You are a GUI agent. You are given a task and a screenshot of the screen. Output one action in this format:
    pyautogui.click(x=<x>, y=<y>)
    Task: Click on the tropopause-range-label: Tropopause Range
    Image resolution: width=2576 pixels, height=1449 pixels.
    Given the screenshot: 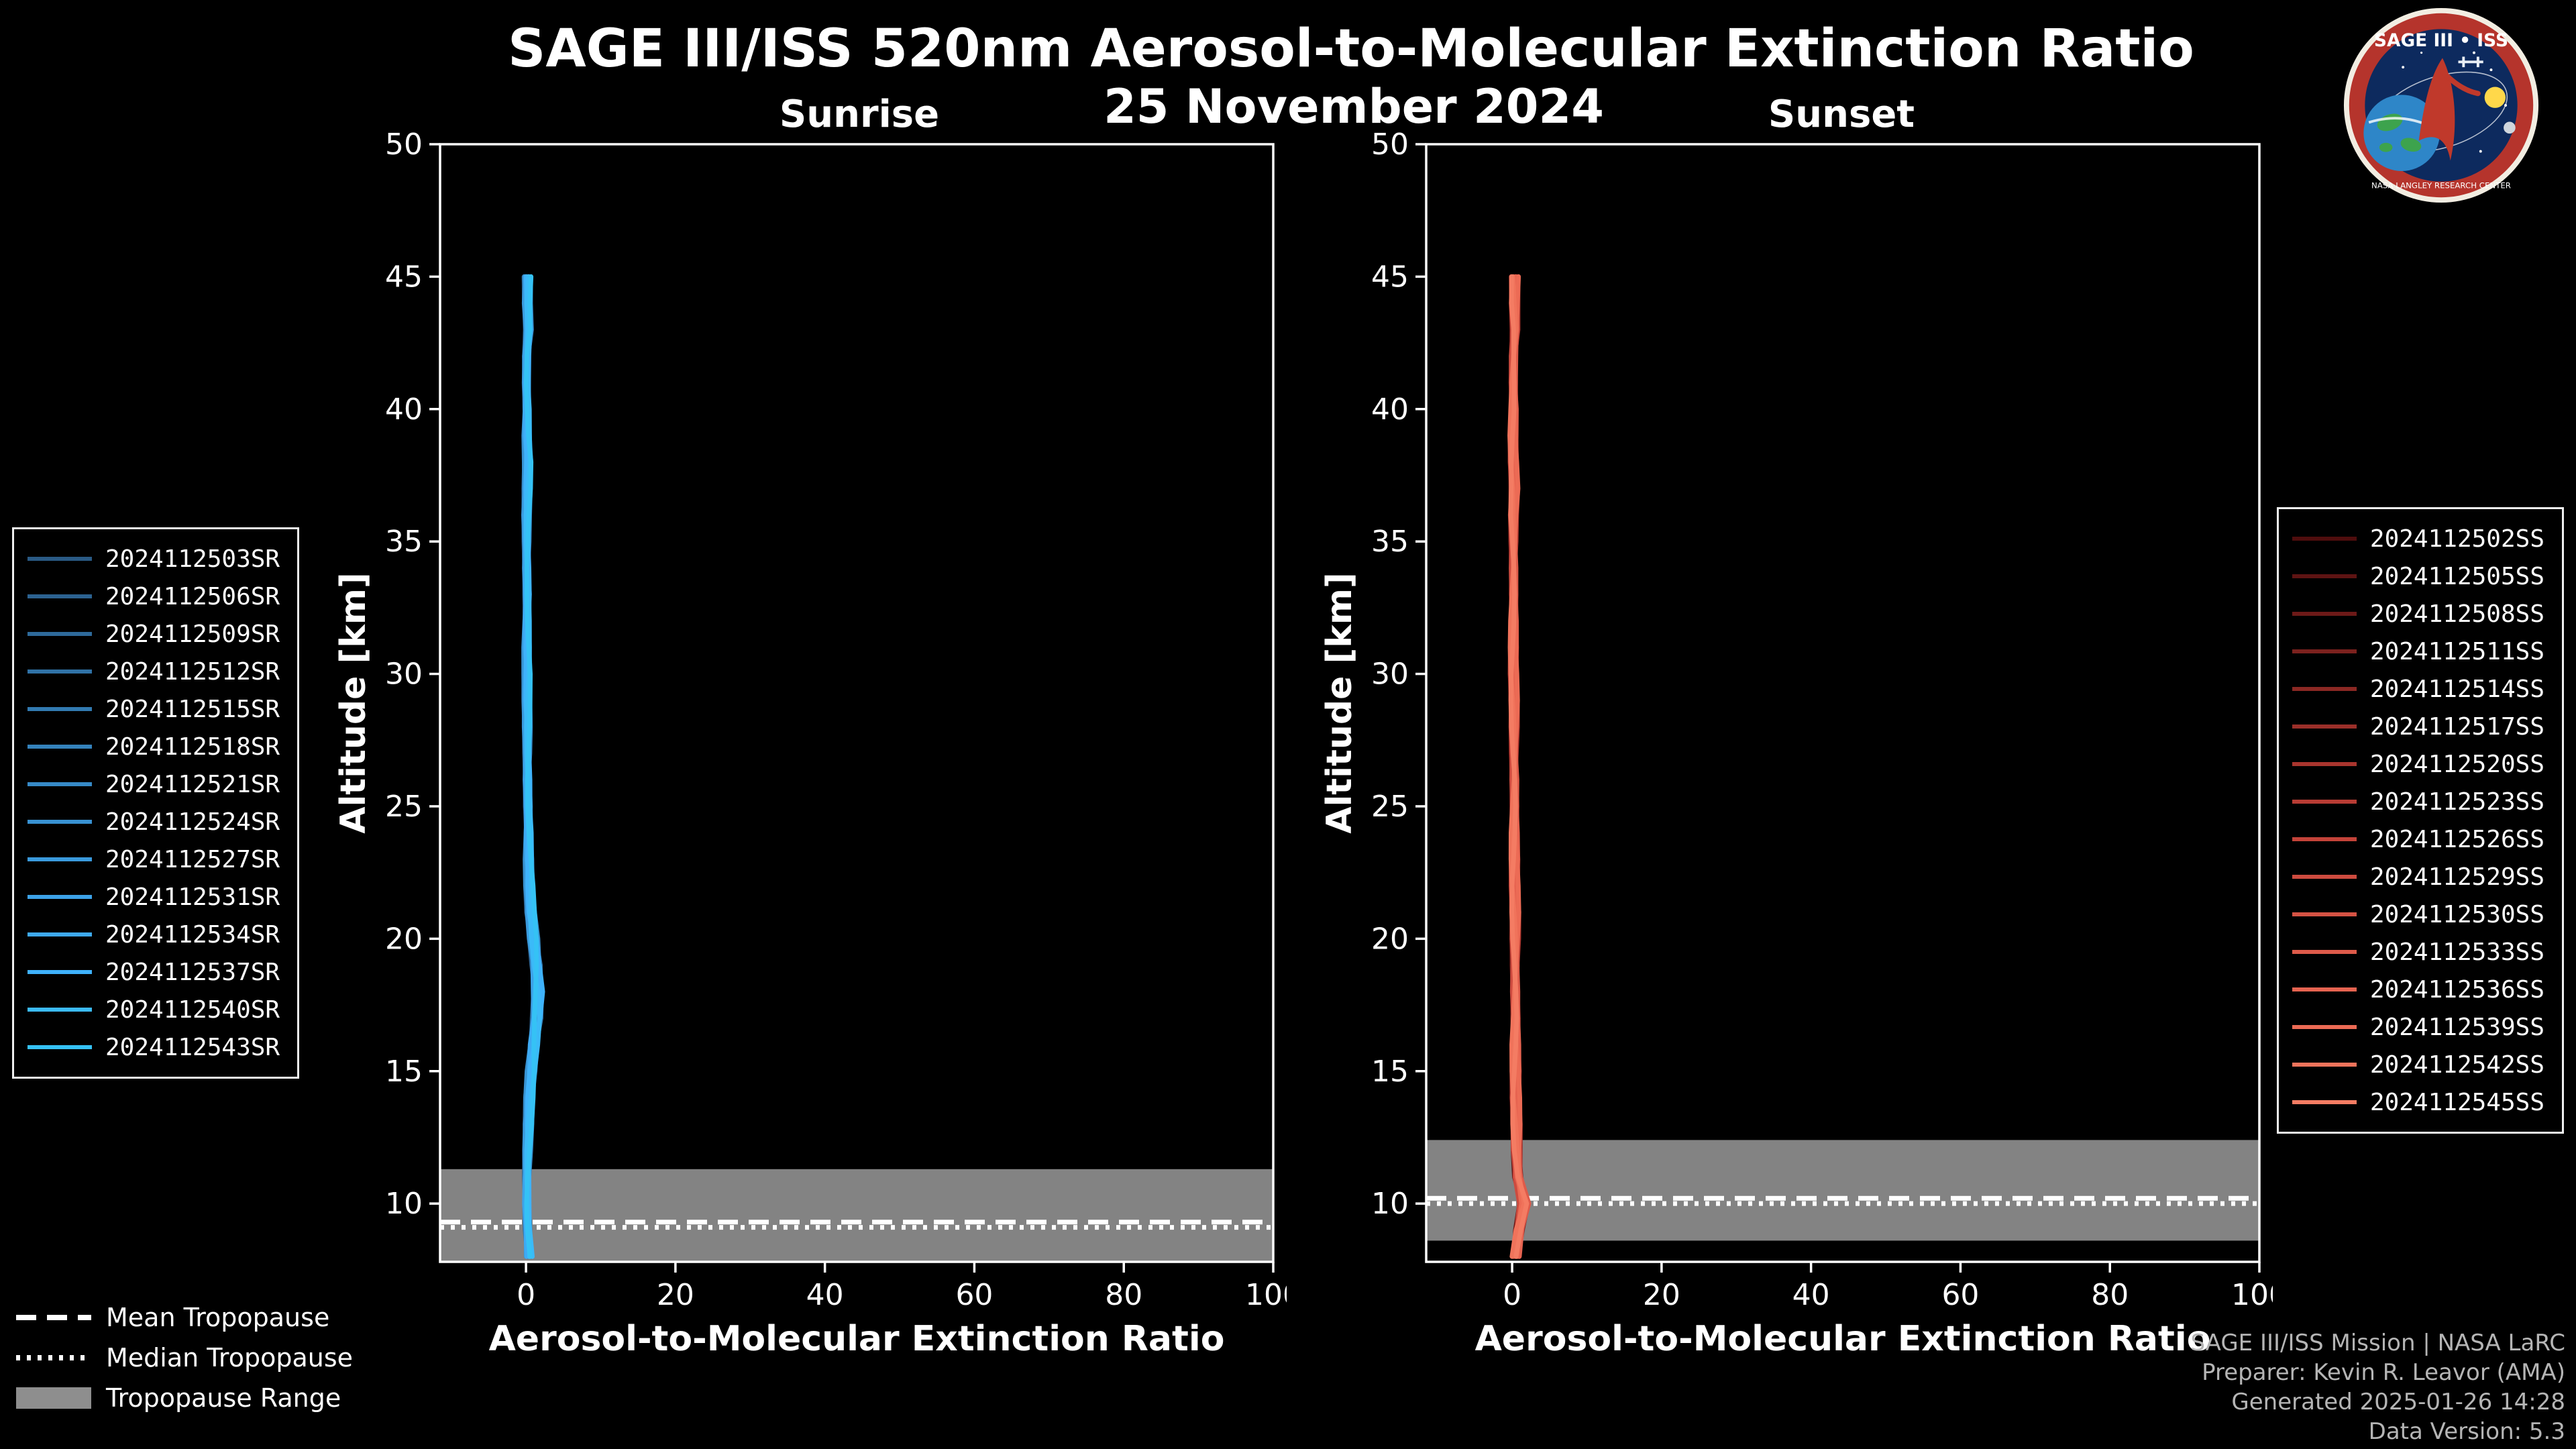 What is the action you would take?
    pyautogui.click(x=223, y=1398)
    